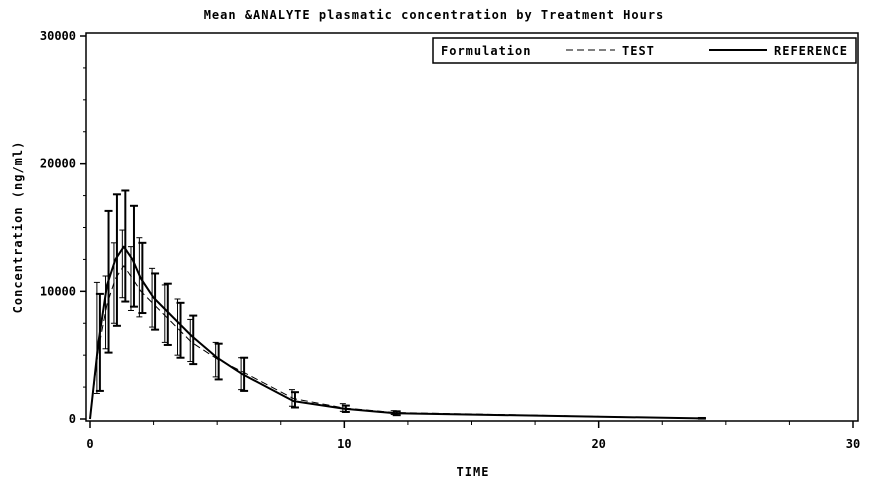  Describe the element at coordinates (344, 444) in the screenshot. I see `x-tick-label: 10` at that location.